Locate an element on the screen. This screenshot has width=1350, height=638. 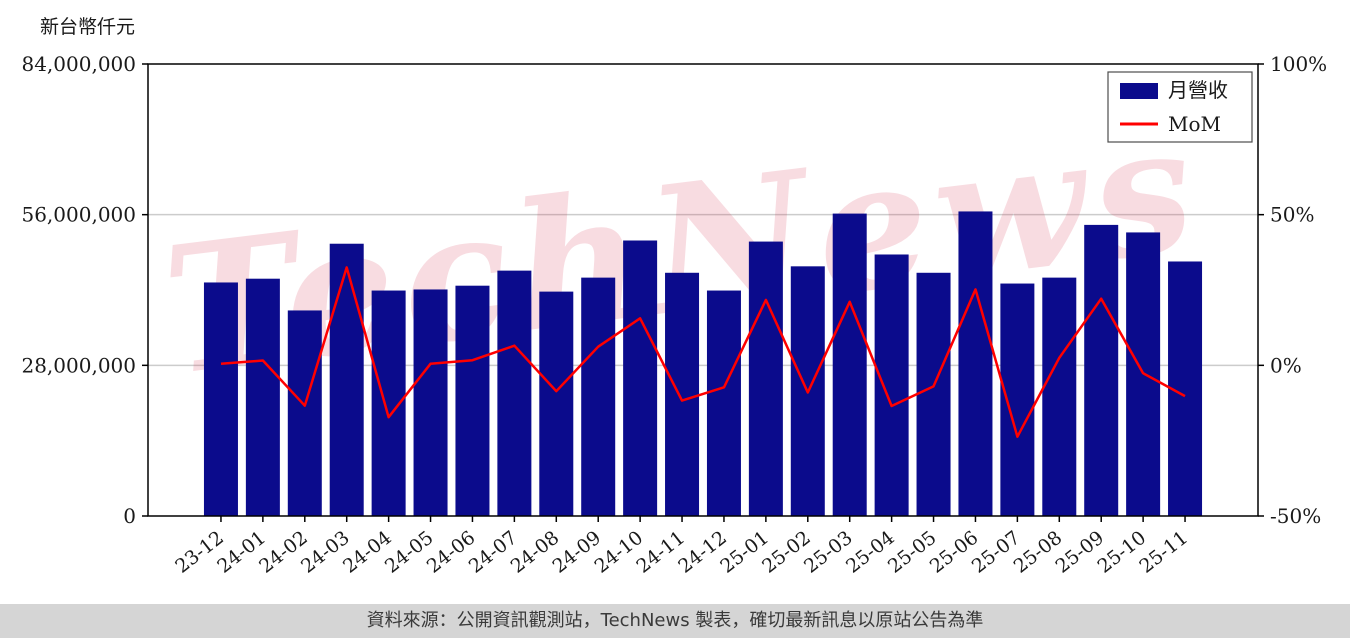
x-tick-label: 23-12 is located at coordinates (199, 552).